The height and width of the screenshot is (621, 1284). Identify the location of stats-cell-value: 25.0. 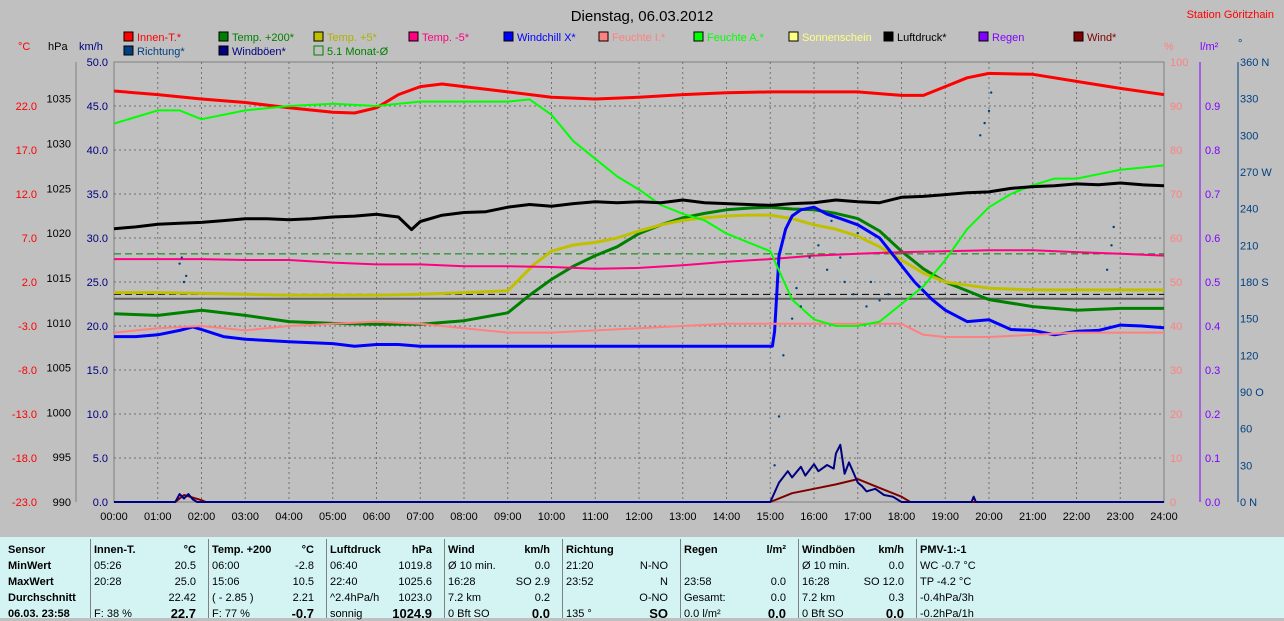
(185, 582).